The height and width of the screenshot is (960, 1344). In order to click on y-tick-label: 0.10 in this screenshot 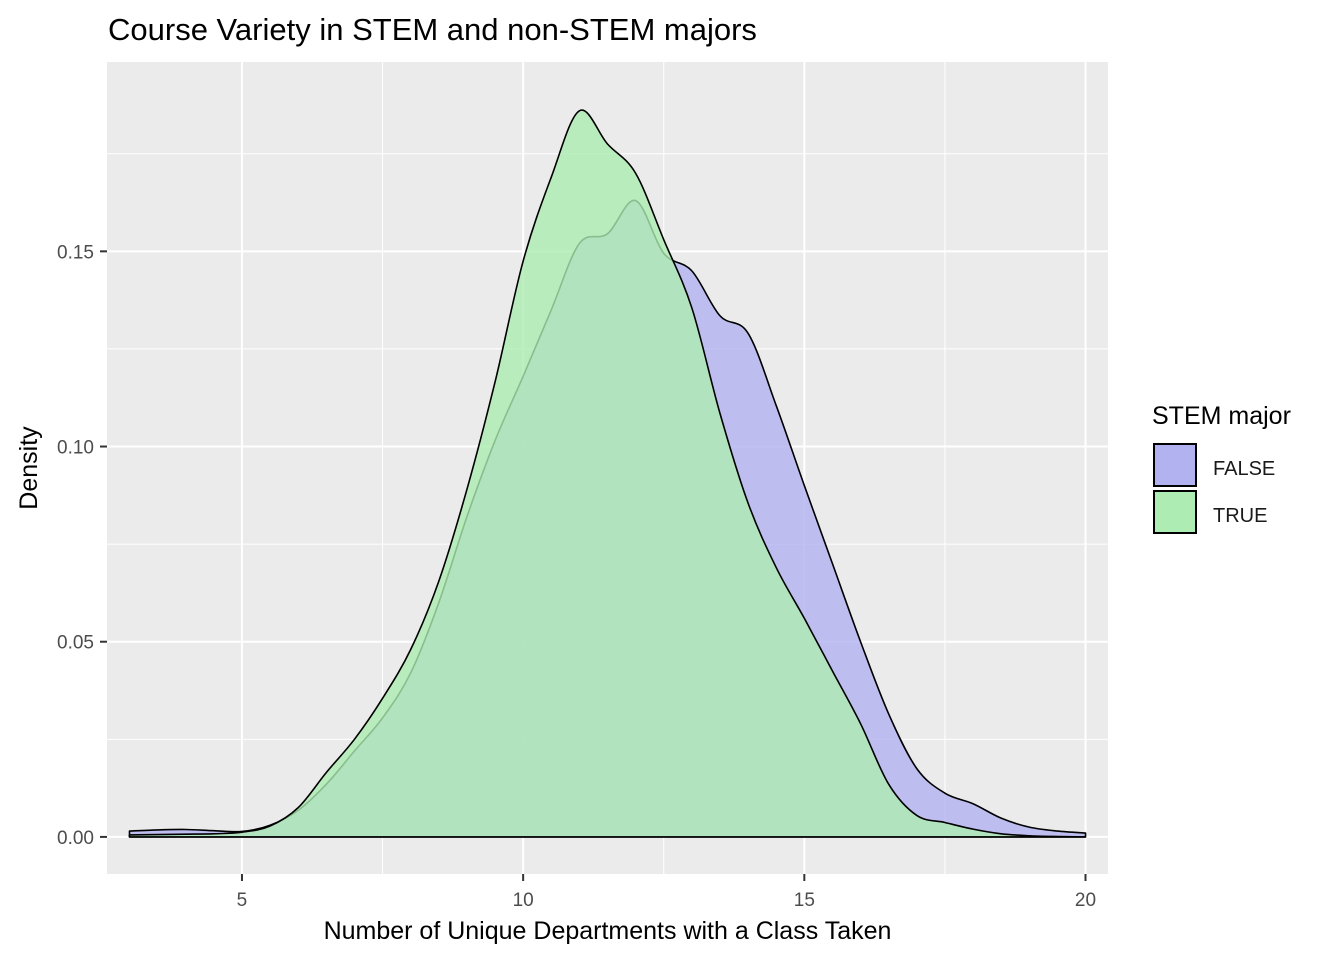, I will do `click(75, 448)`.